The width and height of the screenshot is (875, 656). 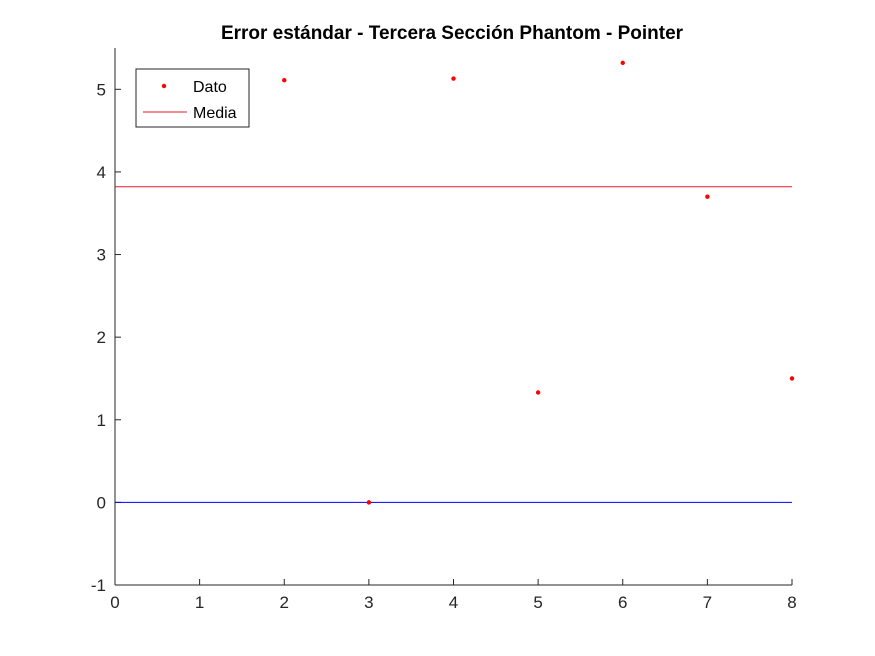 What do you see at coordinates (199, 602) in the screenshot?
I see `x-tick-label: 1` at bounding box center [199, 602].